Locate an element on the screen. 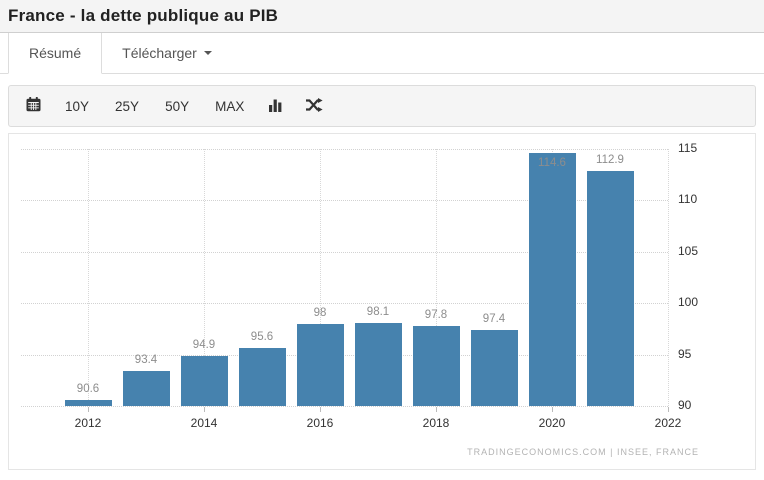 The image size is (764, 480). compare-button is located at coordinates (314, 106).